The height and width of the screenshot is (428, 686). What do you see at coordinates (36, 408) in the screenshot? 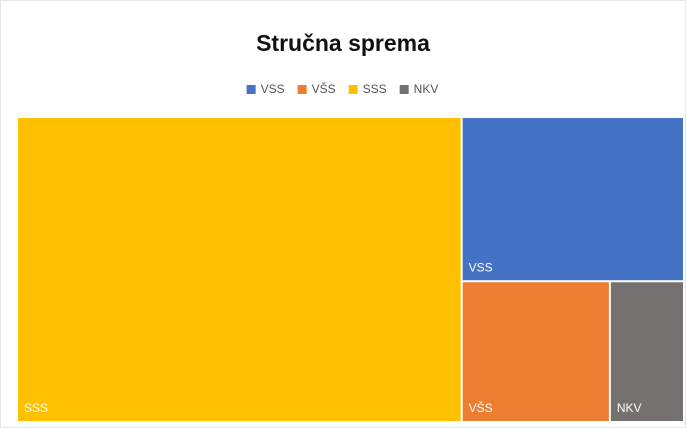
I see `tile-label: SSS` at bounding box center [36, 408].